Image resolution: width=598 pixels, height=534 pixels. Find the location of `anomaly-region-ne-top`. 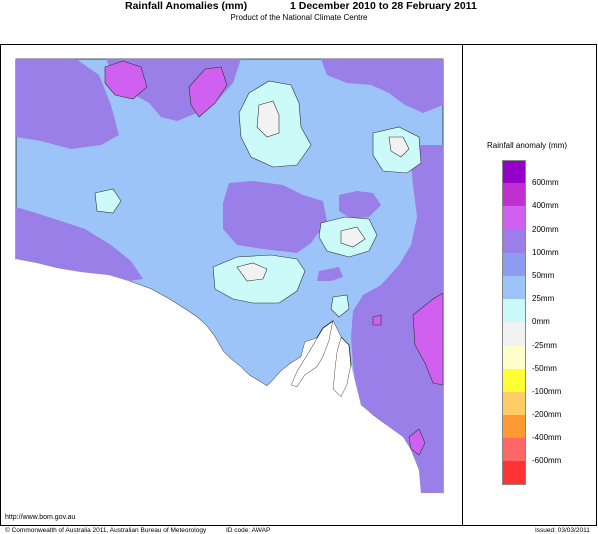

anomaly-region-ne-top is located at coordinates (382, 86).